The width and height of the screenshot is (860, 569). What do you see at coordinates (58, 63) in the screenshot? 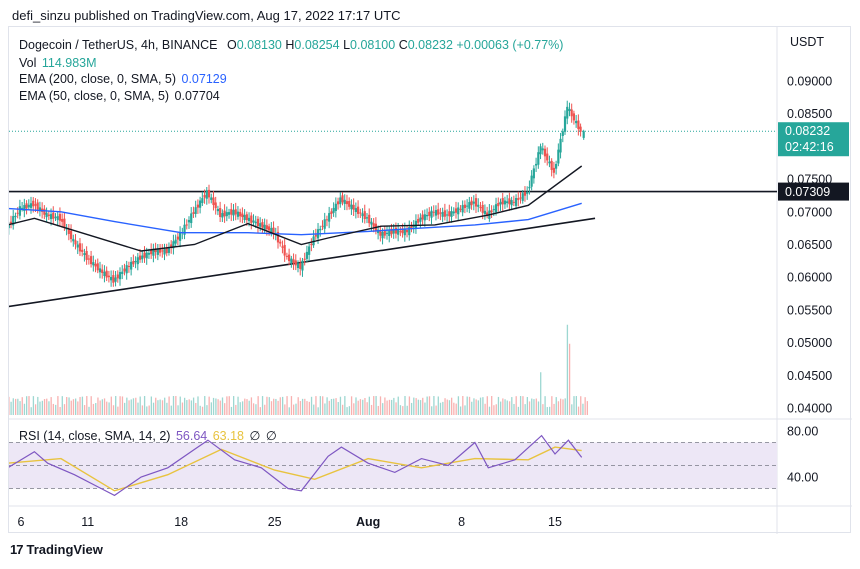
I see `volume-legend: Vol 114.983M` at bounding box center [58, 63].